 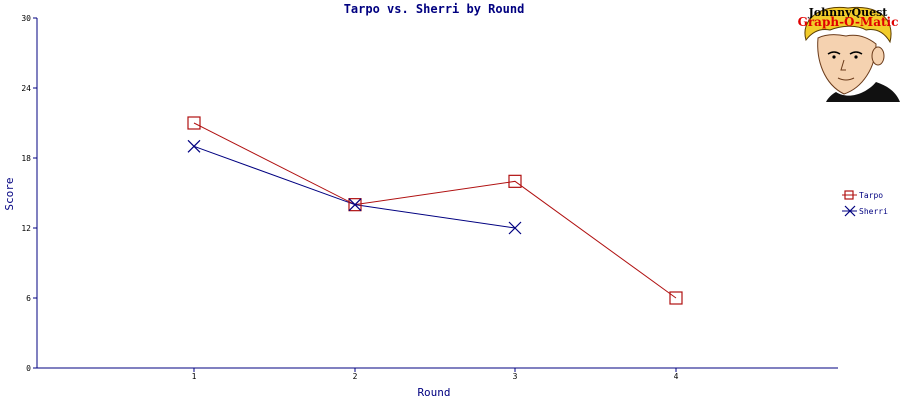 I want to click on logo-title-line2: Graph-O-Matic, so click(x=848, y=22).